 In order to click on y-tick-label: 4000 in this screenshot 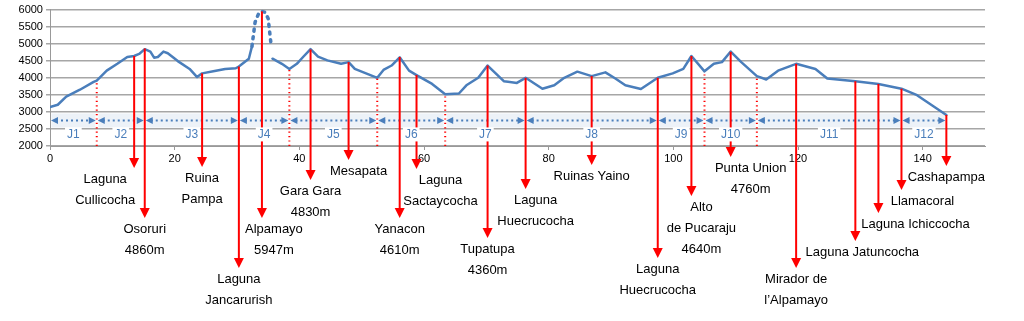, I will do `click(30, 76)`.